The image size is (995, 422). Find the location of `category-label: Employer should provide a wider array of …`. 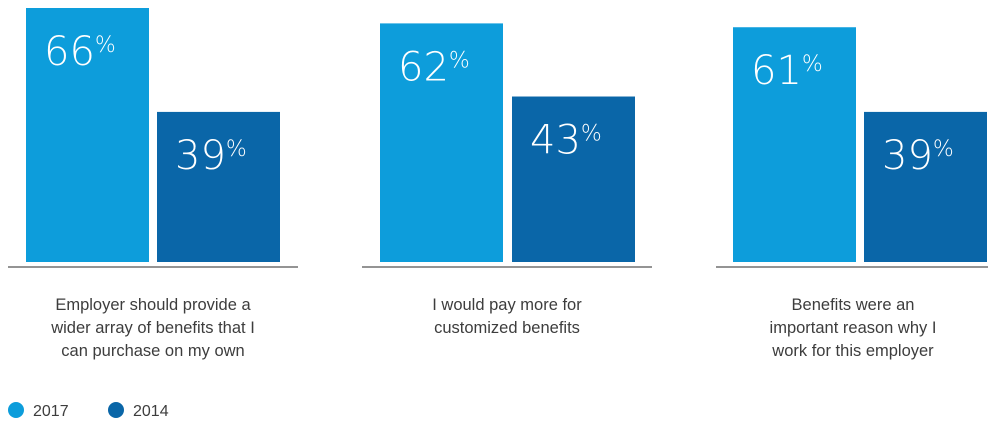

category-label: Employer should provide a wider array of … is located at coordinates (152, 328).